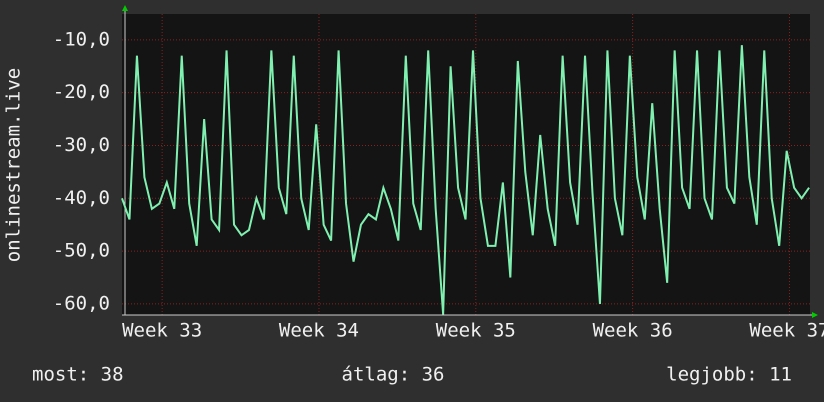 Image resolution: width=824 pixels, height=402 pixels. I want to click on footer-stat: átlag: 36, so click(393, 375).